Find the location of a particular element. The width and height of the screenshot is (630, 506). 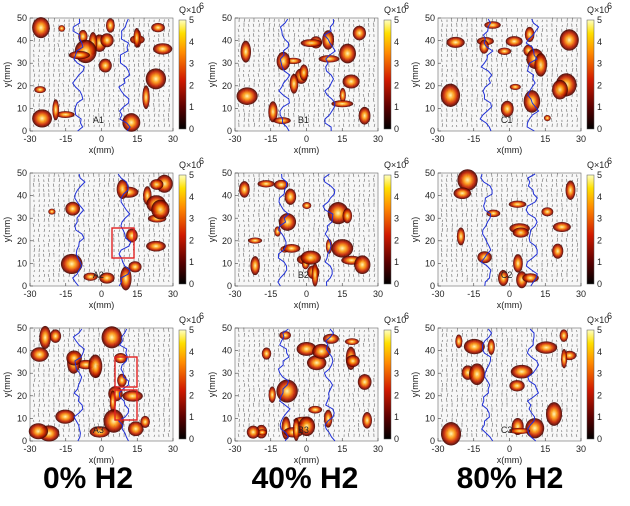

x-tick-label: 30 is located at coordinates (173, 449).